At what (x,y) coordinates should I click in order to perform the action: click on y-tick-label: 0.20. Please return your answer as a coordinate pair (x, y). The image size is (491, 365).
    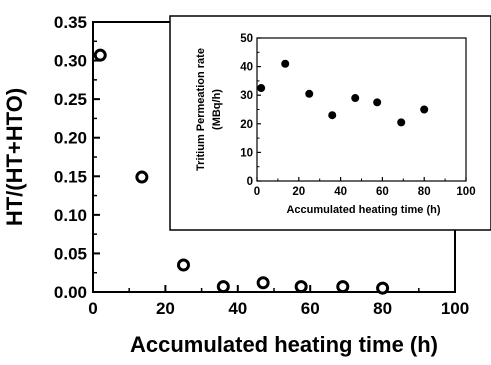
    Looking at the image, I should click on (70, 138).